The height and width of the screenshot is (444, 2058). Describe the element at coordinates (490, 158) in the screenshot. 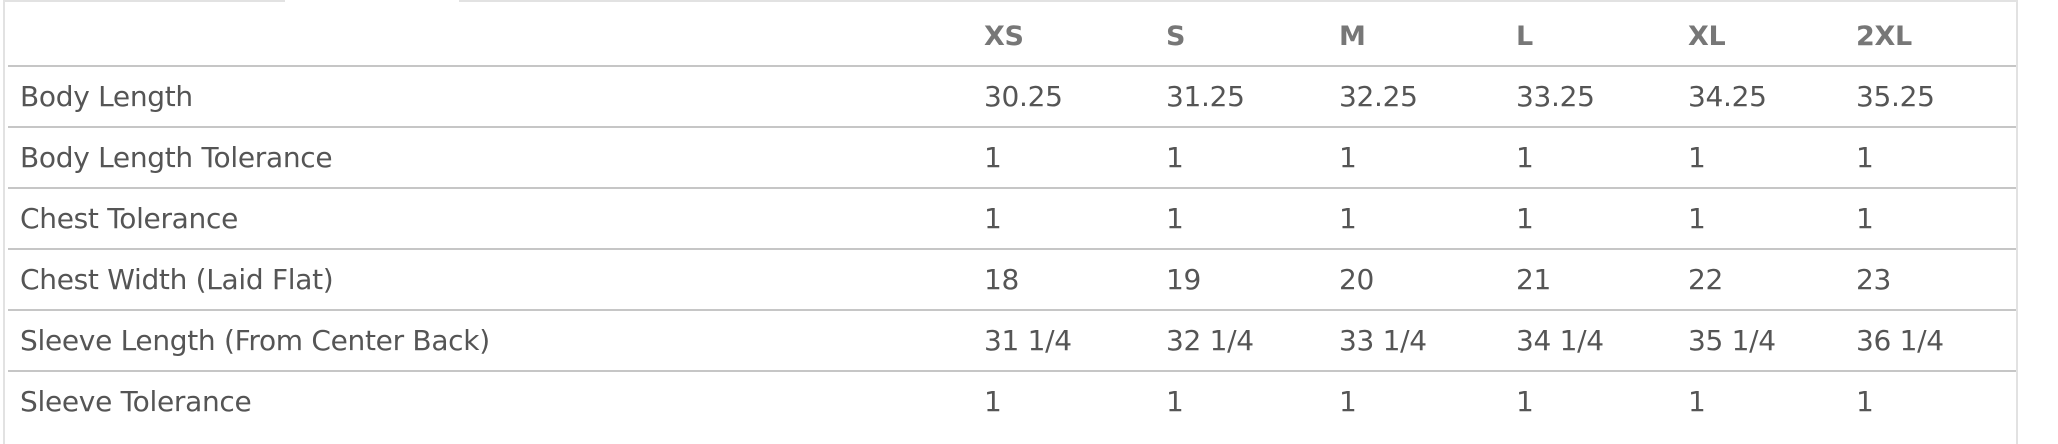

I see `row-label: Body Length Tolerance` at that location.